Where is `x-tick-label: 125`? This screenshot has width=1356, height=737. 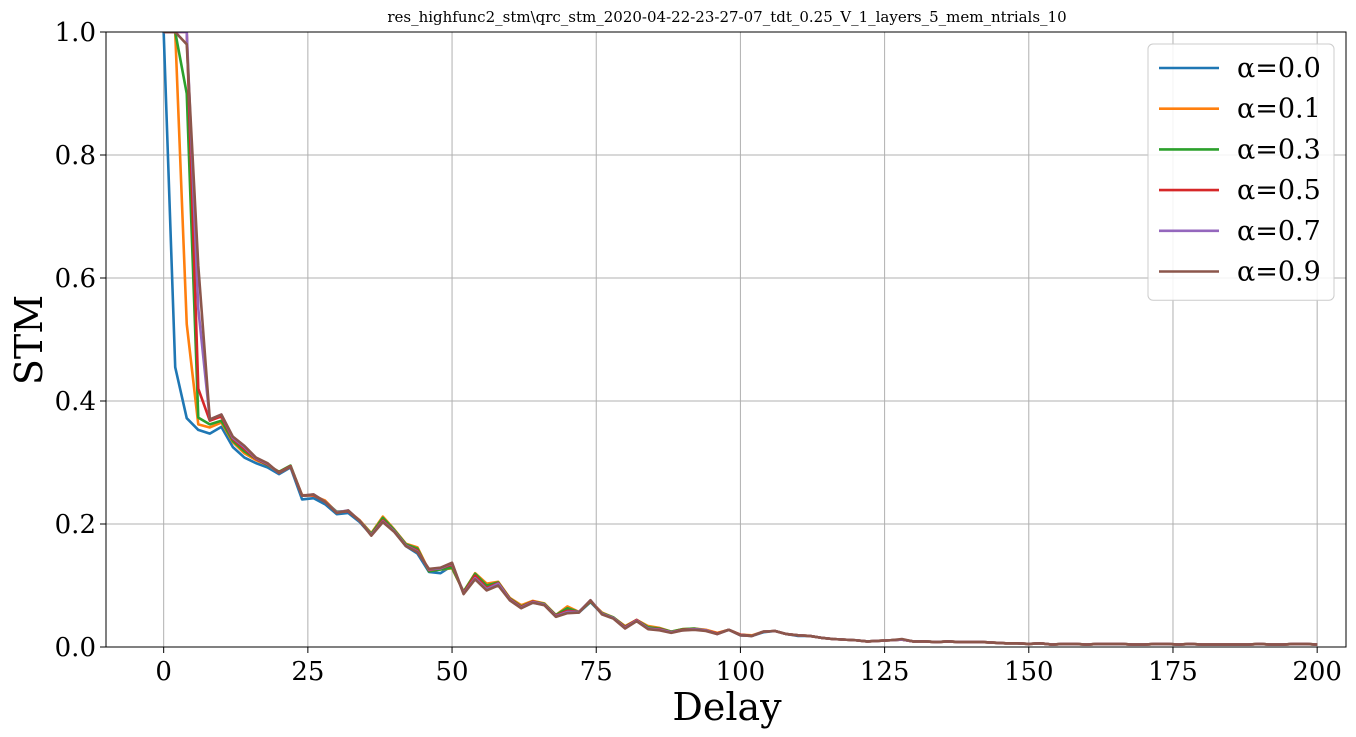
x-tick-label: 125 is located at coordinates (885, 672).